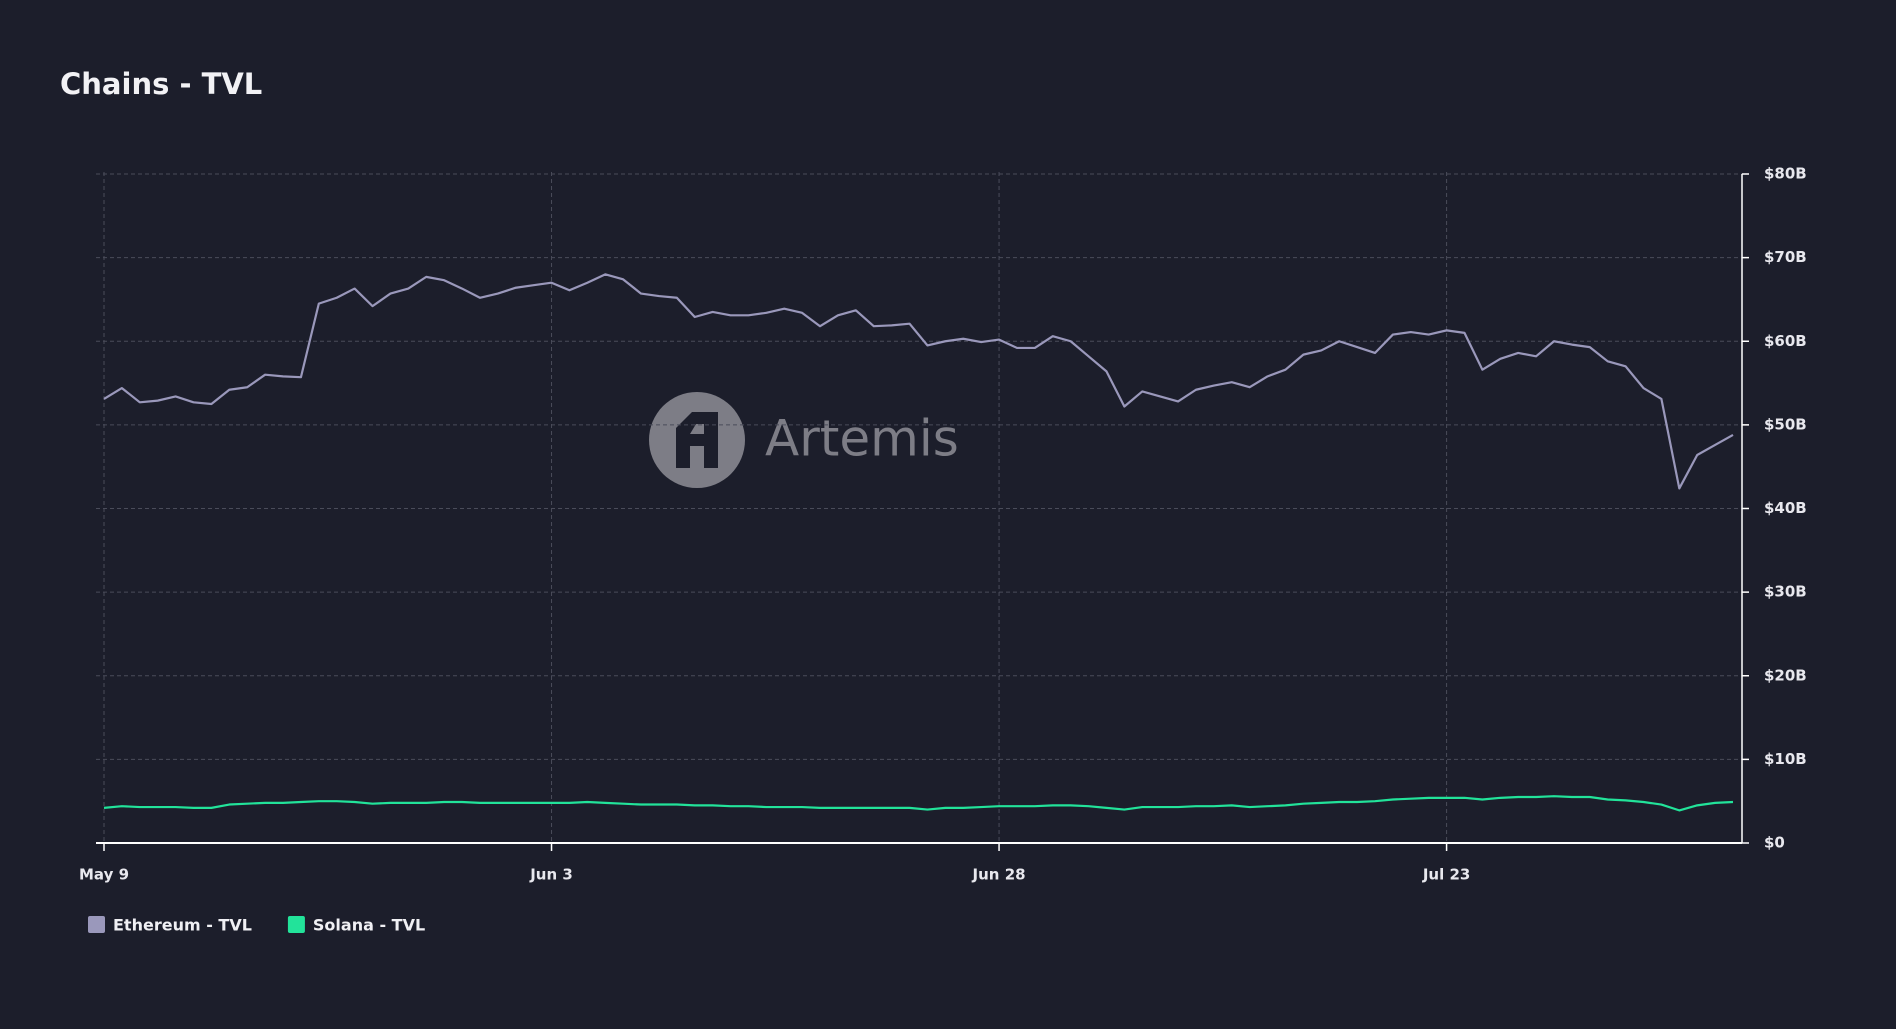 Image resolution: width=1896 pixels, height=1029 pixels. Describe the element at coordinates (999, 875) in the screenshot. I see `x-tick-label: Jun 28` at that location.